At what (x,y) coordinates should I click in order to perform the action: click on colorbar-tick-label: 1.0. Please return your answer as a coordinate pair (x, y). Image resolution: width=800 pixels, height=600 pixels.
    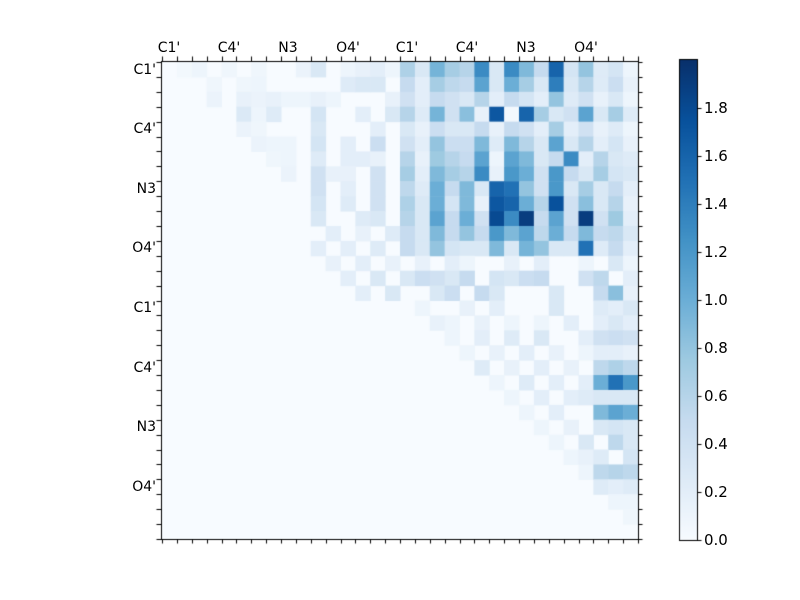
    Looking at the image, I should click on (716, 300).